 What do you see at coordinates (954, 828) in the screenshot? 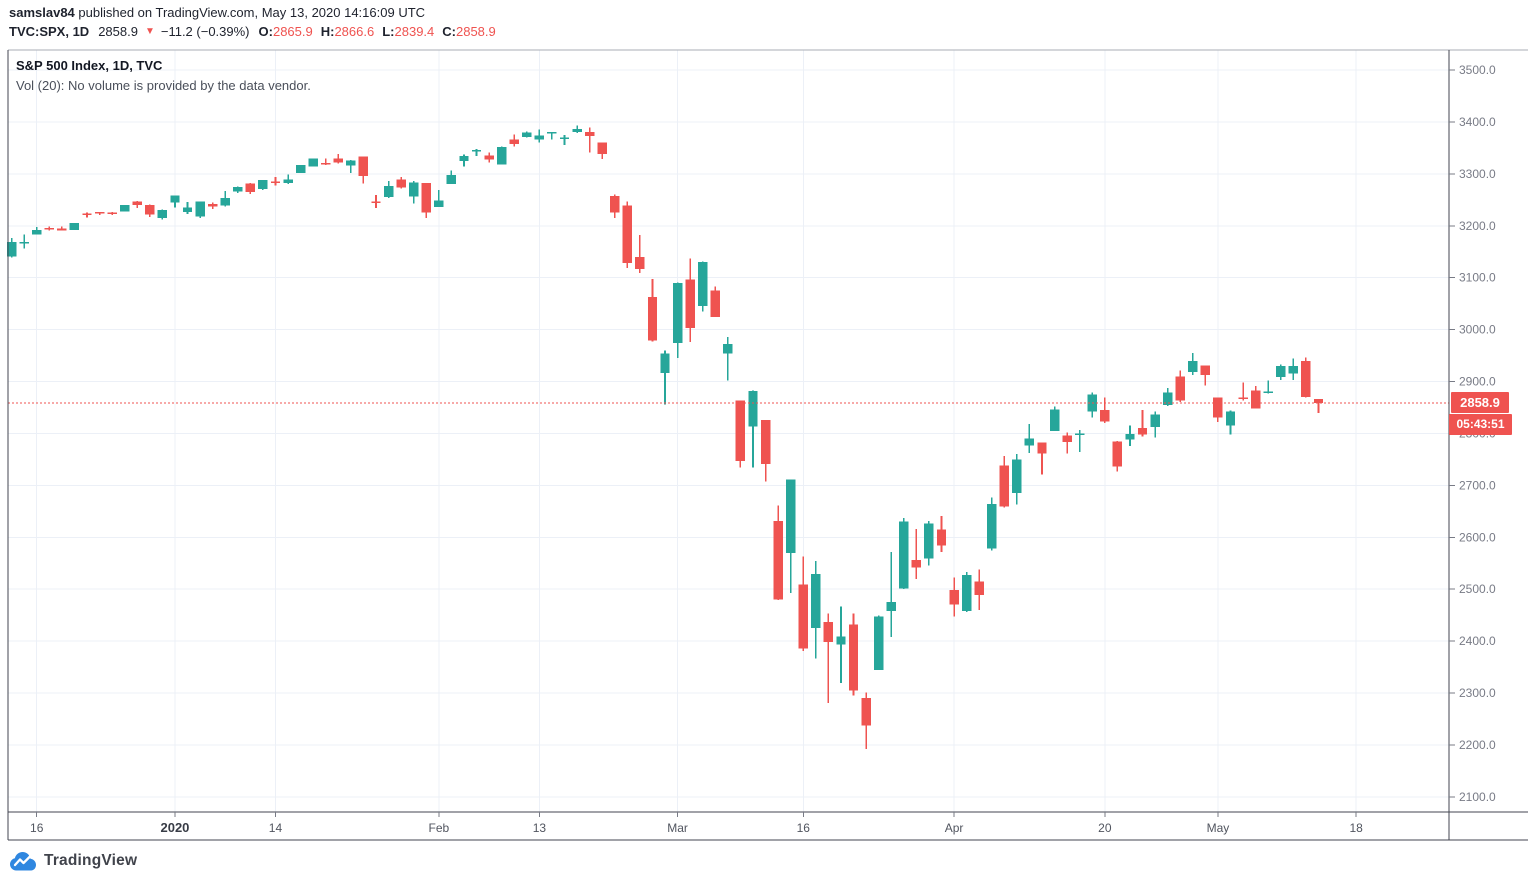
I see `svg-text: Apr` at bounding box center [954, 828].